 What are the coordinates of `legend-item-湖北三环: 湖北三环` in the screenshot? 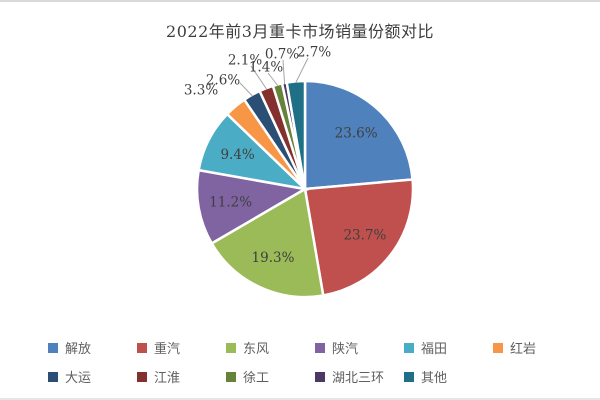 It's located at (359, 376).